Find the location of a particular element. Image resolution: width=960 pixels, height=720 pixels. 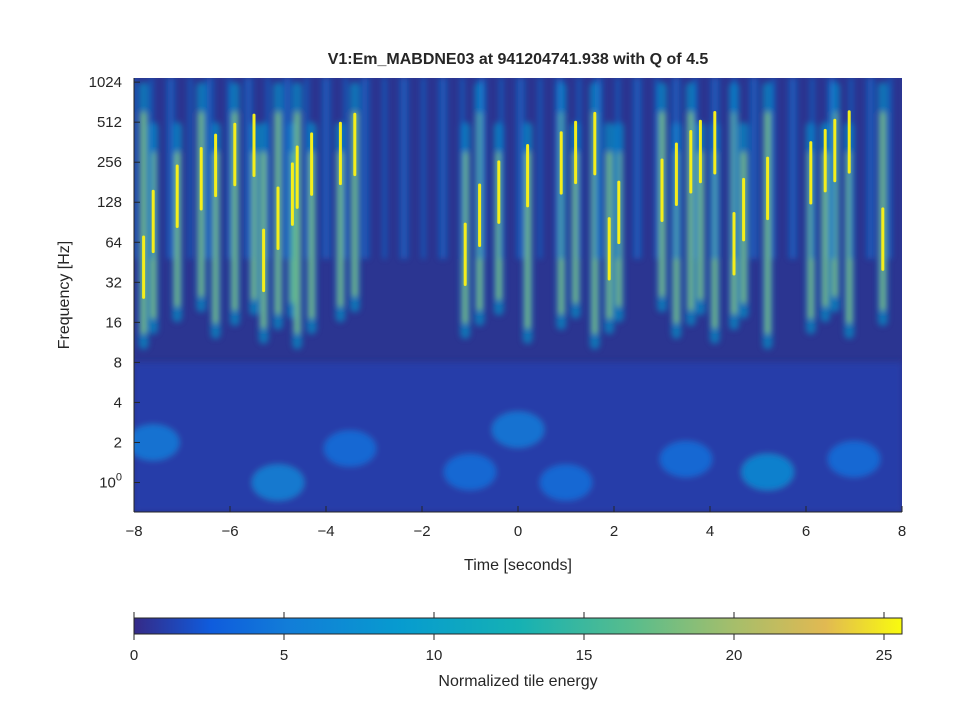

x-axis: −8 −6 −4 −2 0 2 4 6 8 is located at coordinates (515, 523).